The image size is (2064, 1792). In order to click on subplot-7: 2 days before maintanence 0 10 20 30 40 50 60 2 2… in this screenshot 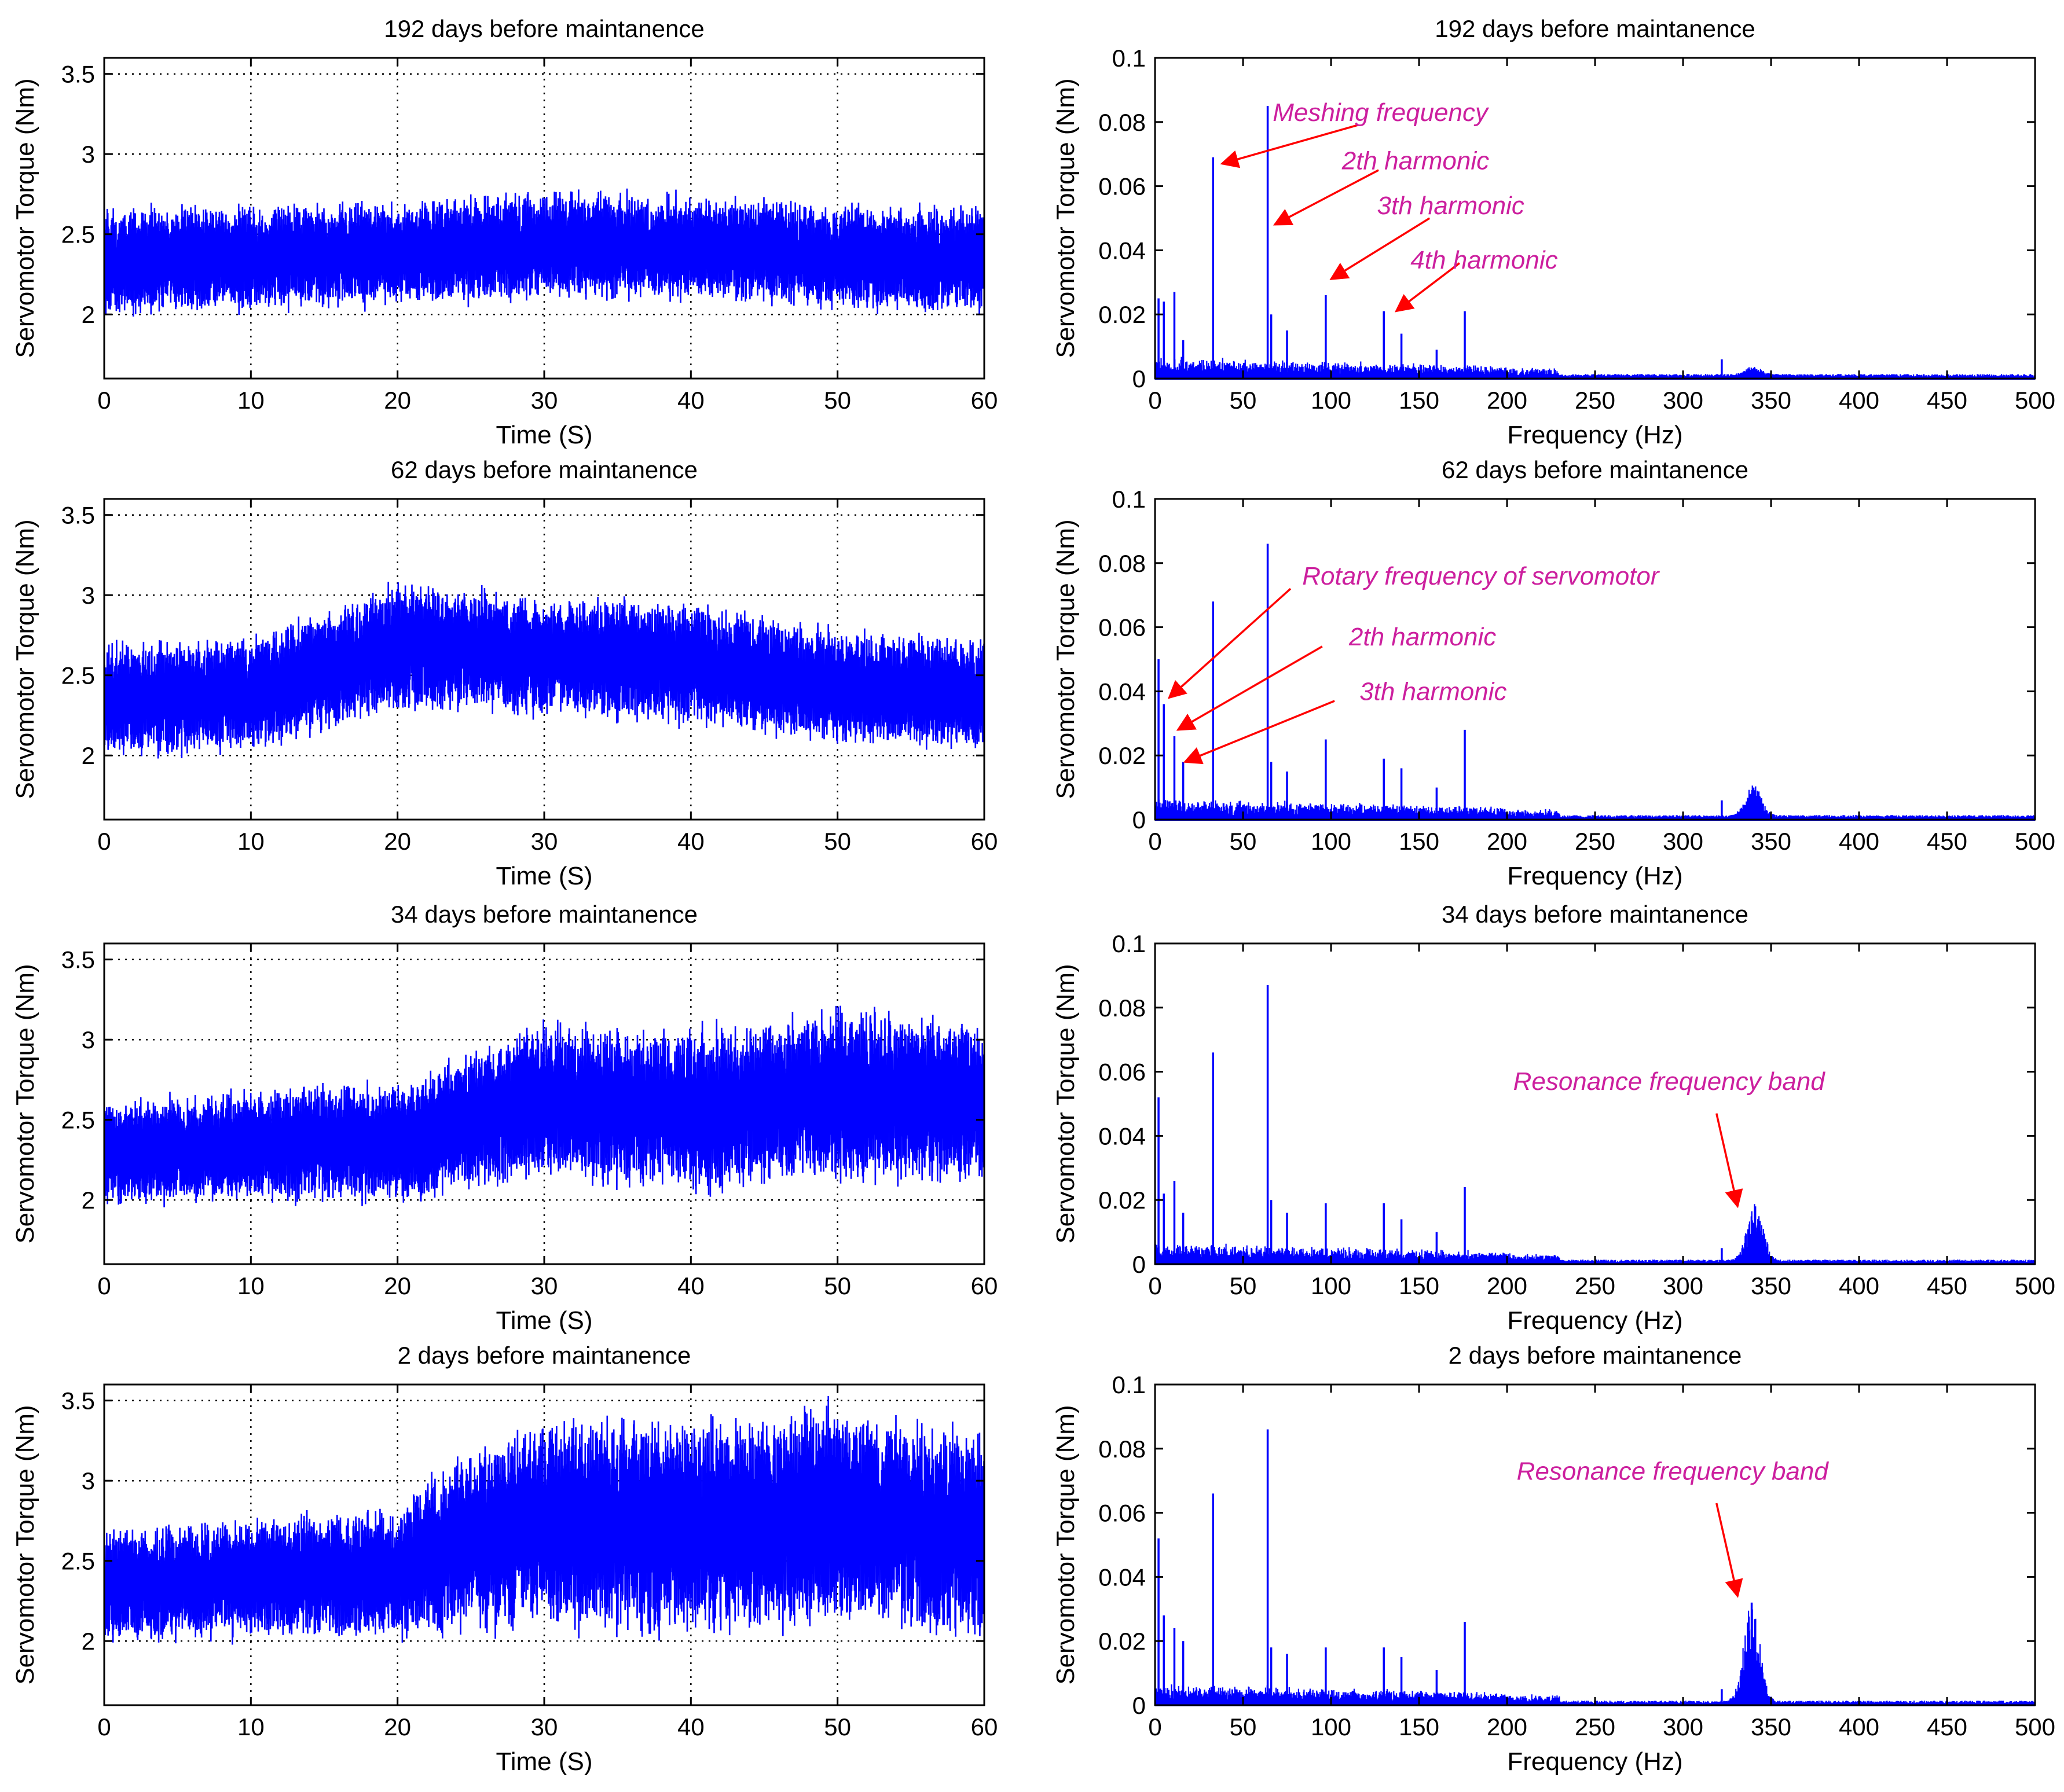, I will do `click(504, 1559)`.